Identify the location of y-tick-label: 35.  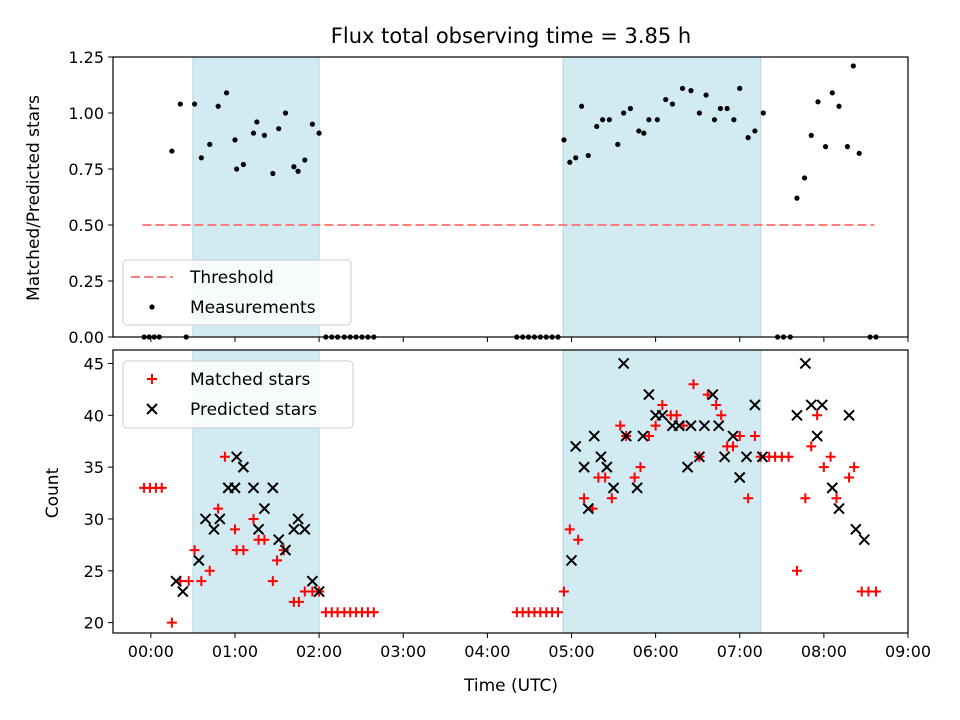
(94, 467).